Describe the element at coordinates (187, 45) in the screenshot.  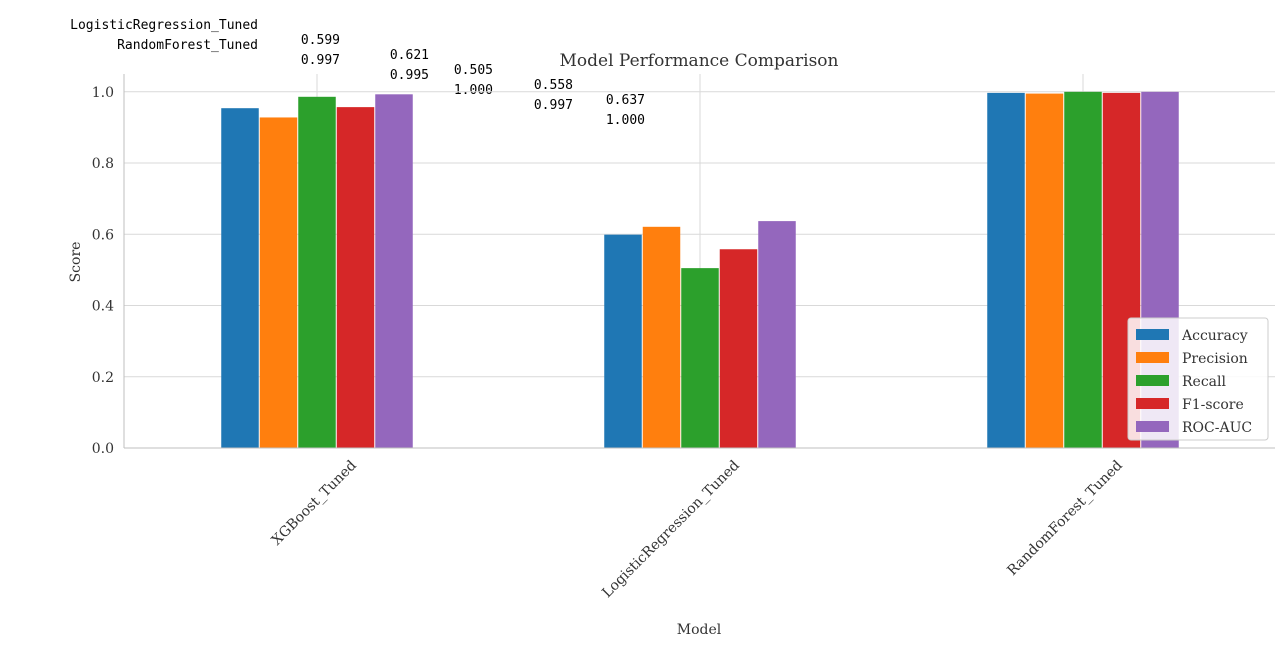
I see `output-row-name: RandomForest_Tuned` at that location.